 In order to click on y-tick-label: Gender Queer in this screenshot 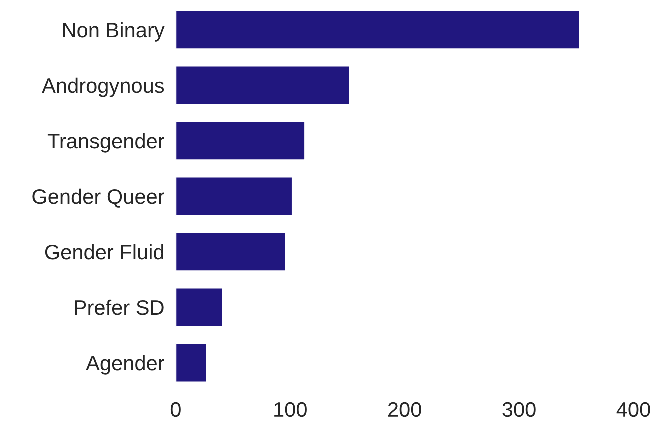, I will do `click(98, 198)`.